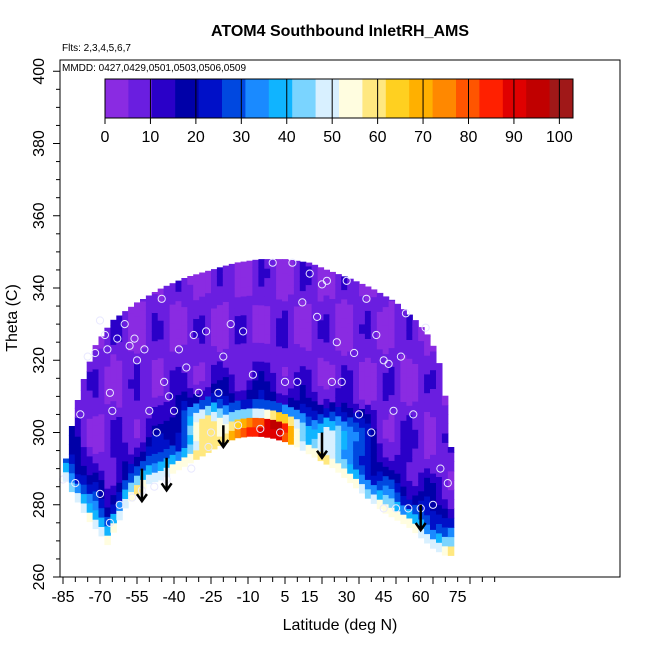  Describe the element at coordinates (96, 48) in the screenshot. I see `flights-note: Flts: 2,3,4,5,6,7` at that location.